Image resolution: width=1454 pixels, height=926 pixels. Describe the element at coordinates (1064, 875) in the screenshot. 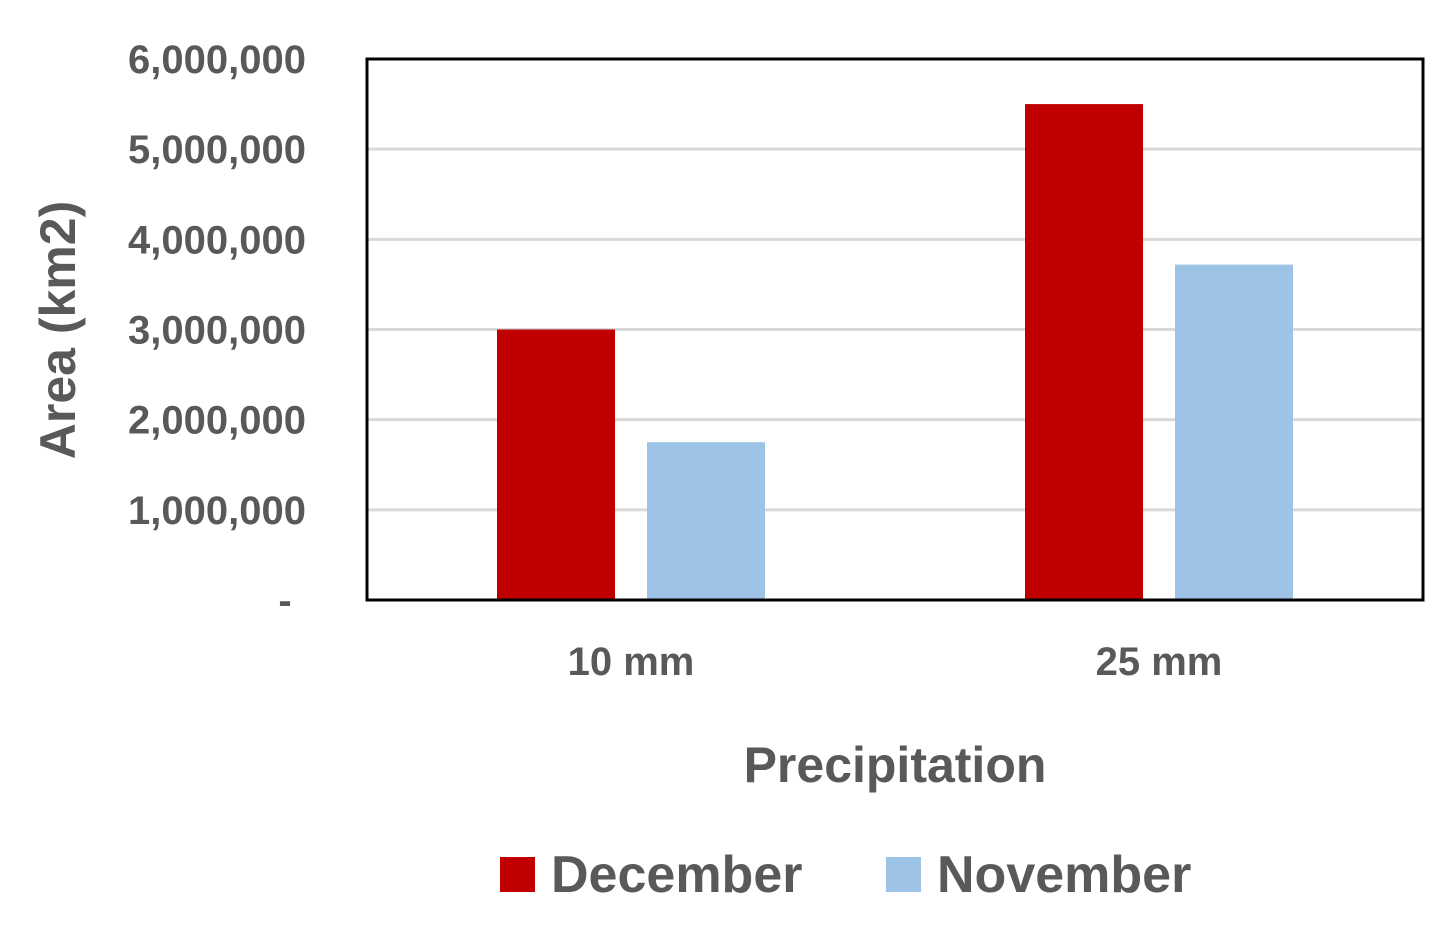

I see `legend-label-november: November` at that location.